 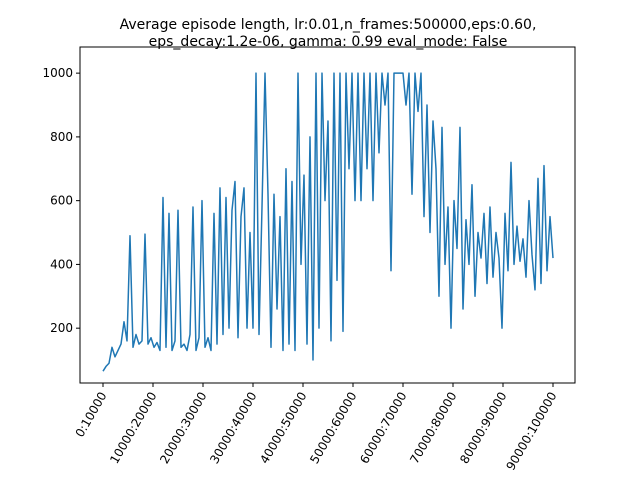 I want to click on y-tick-label: 800, so click(x=61, y=137).